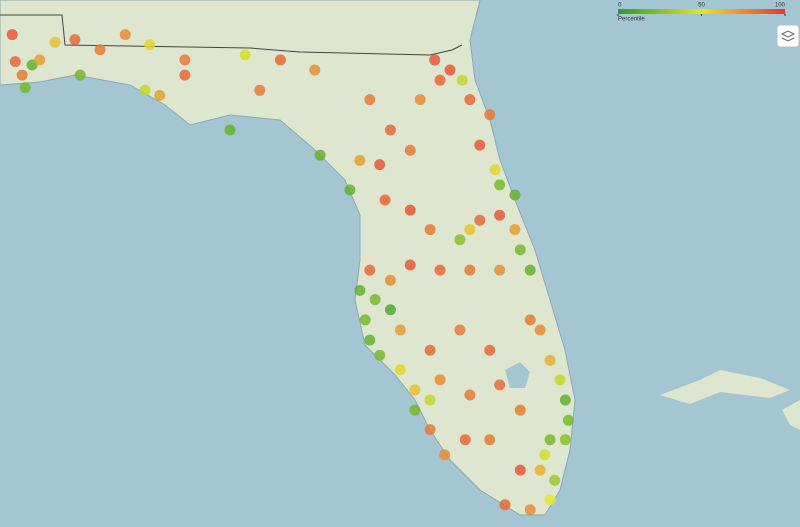 Image resolution: width=800 pixels, height=527 pixels. I want to click on legend-tick-label: 100, so click(780, 6).